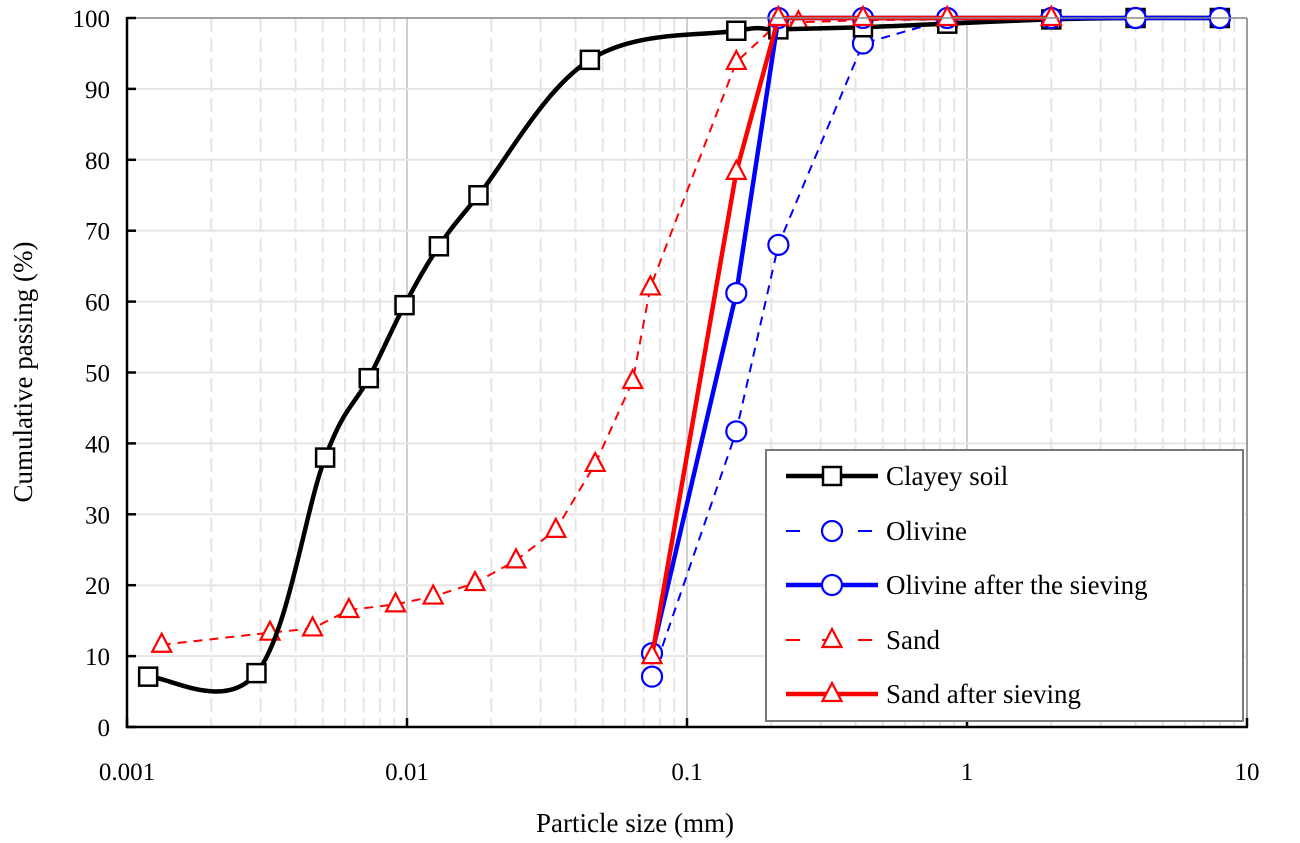 The height and width of the screenshot is (843, 1300). What do you see at coordinates (832, 585) in the screenshot?
I see `legend-marker-olivine-after-the-sieving` at bounding box center [832, 585].